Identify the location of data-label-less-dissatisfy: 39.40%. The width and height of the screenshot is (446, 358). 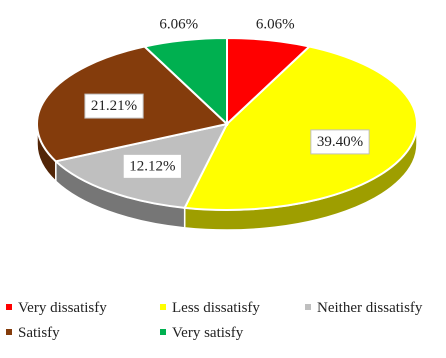
(340, 142).